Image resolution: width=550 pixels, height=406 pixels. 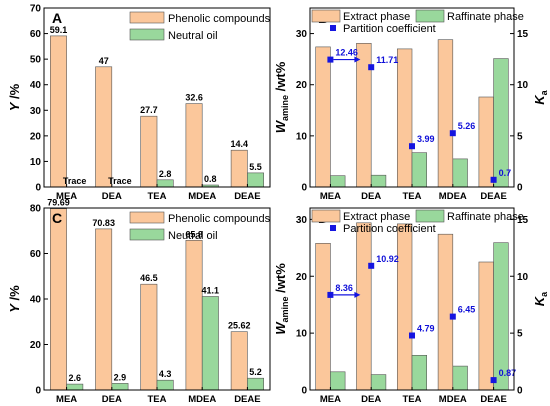 I want to click on partition-label: 0.87, so click(x=508, y=373).